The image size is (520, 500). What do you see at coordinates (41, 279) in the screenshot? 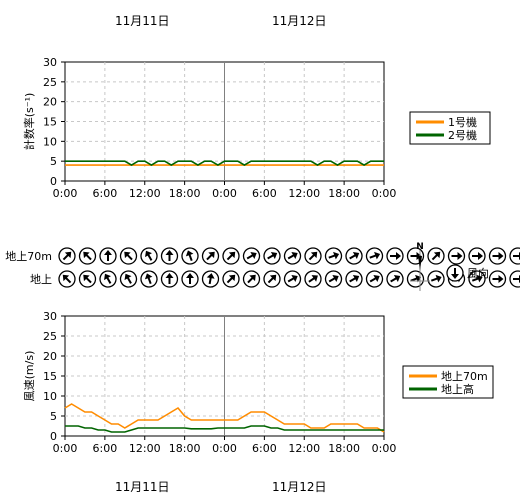
I see `wind-row-label: 地上` at bounding box center [41, 279].